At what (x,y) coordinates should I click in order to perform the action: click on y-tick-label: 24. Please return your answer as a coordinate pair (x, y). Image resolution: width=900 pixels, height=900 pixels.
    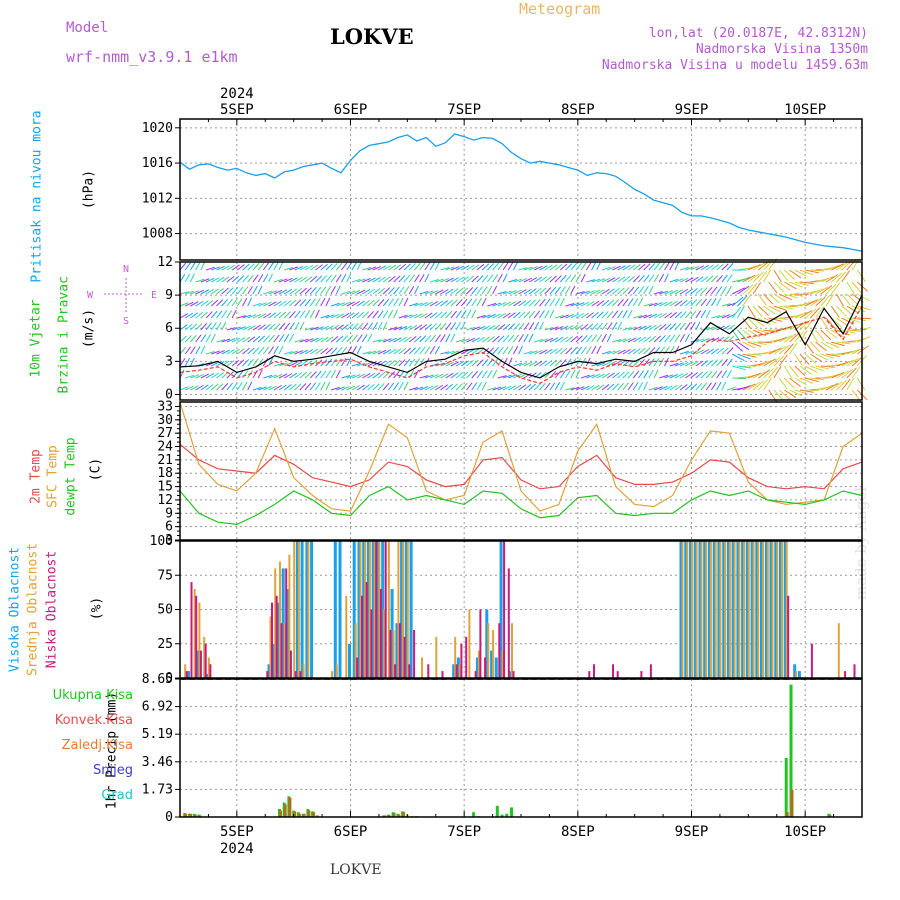
    Looking at the image, I should click on (165, 447).